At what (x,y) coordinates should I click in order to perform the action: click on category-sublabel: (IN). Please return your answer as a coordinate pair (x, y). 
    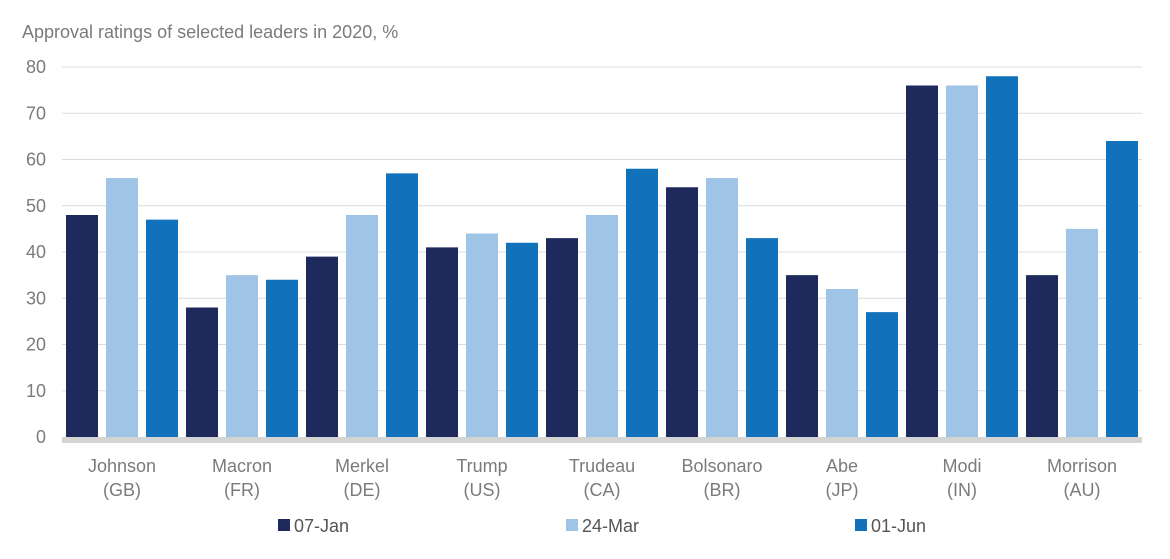
    Looking at the image, I should click on (962, 490).